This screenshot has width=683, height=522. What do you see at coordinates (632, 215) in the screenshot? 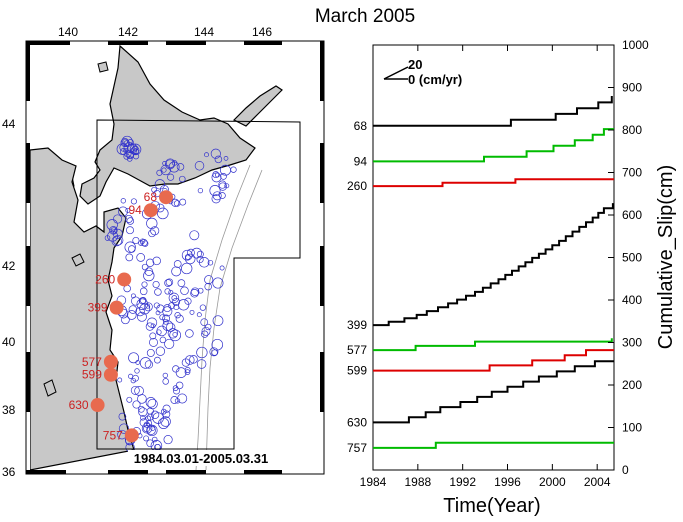
I see `y-tick-label: 600` at bounding box center [632, 215].